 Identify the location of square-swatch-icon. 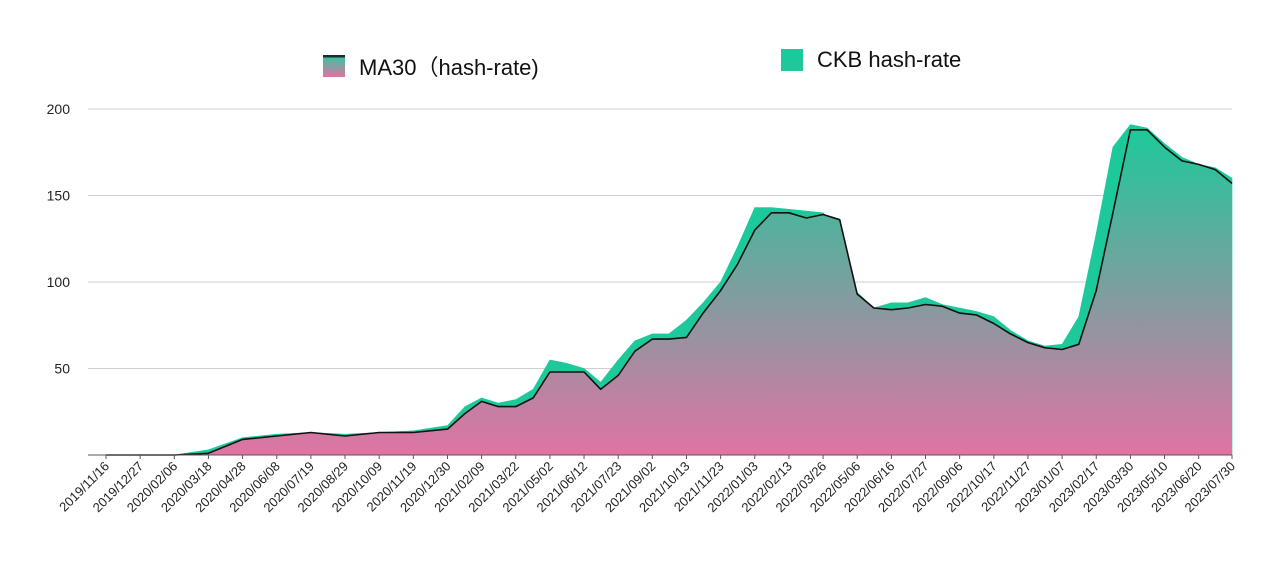
(792, 60).